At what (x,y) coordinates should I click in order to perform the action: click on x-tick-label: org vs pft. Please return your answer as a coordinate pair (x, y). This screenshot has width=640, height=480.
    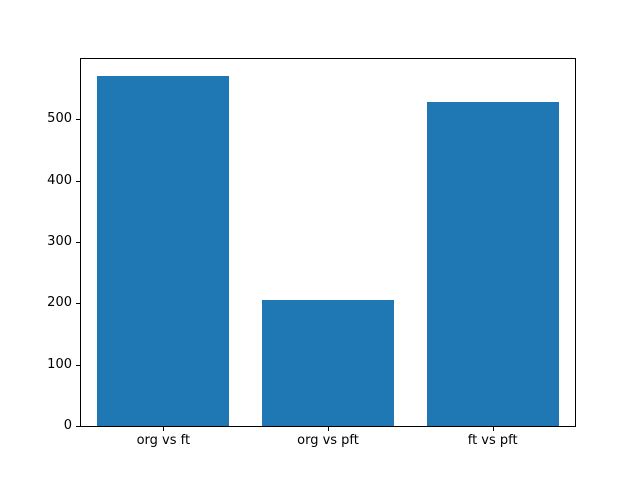
    Looking at the image, I should click on (328, 440).